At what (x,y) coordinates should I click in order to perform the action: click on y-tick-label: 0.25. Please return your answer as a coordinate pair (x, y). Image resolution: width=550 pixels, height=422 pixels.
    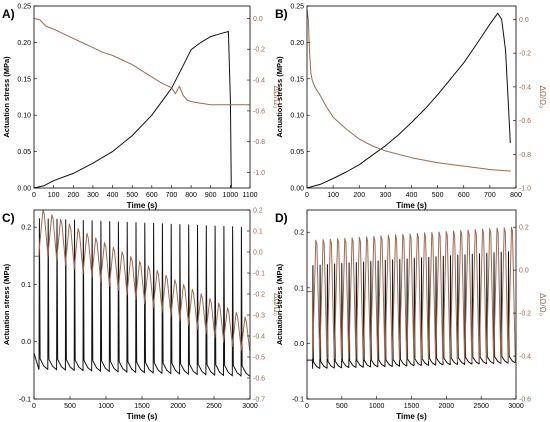
    Looking at the image, I should click on (24, 7).